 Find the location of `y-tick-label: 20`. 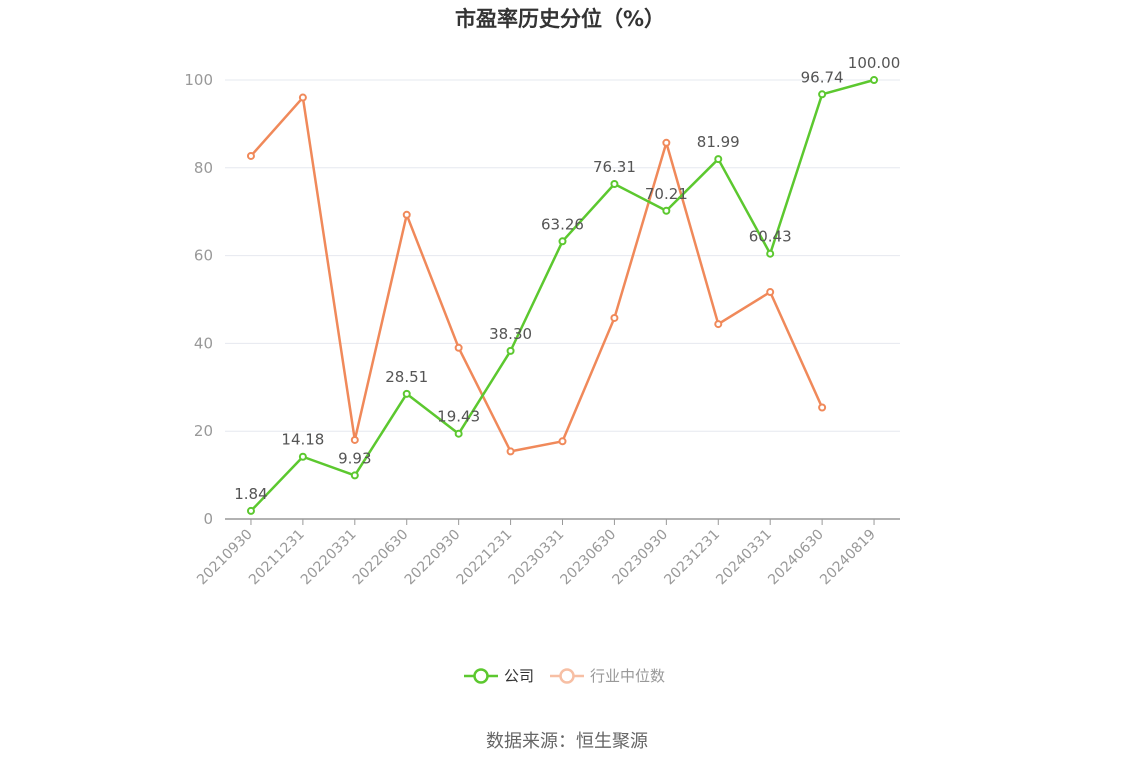

y-tick-label: 20 is located at coordinates (203, 431).